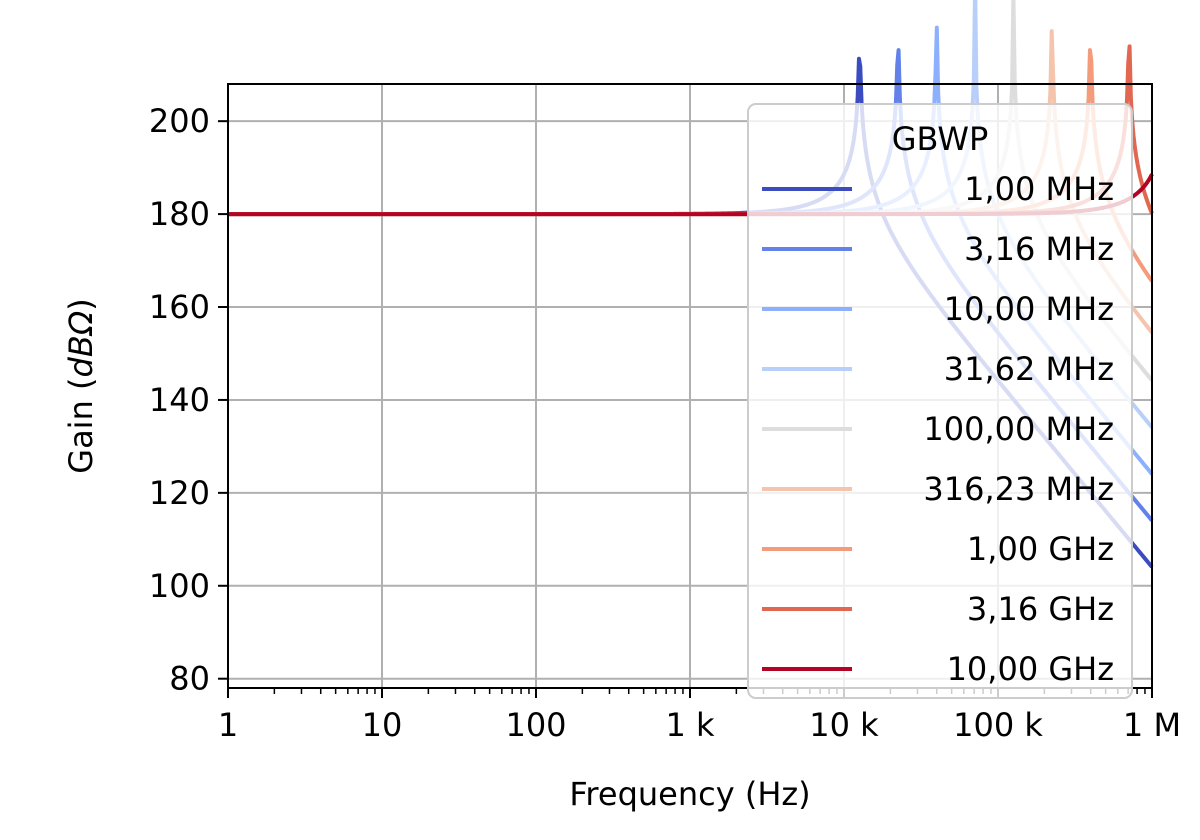 Image resolution: width=1200 pixels, height=840 pixels. Describe the element at coordinates (1018, 429) in the screenshot. I see `legend-label: 100,00 MHz` at that location.